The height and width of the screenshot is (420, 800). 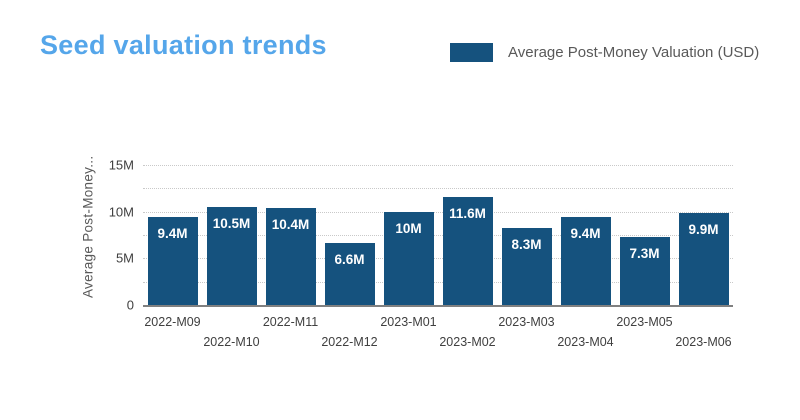 What do you see at coordinates (408, 322) in the screenshot?
I see `x-tick-label: 2023-M01` at bounding box center [408, 322].